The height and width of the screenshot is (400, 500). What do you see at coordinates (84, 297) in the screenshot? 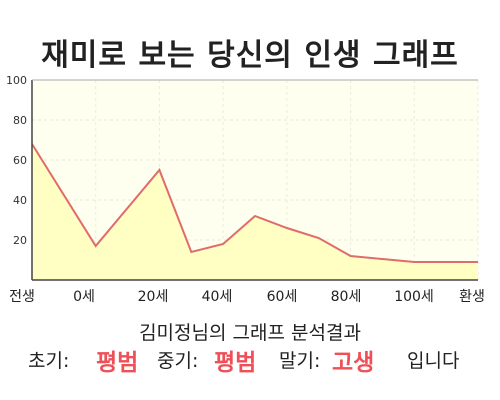
I see `x-tick-label: 0세` at bounding box center [84, 297].